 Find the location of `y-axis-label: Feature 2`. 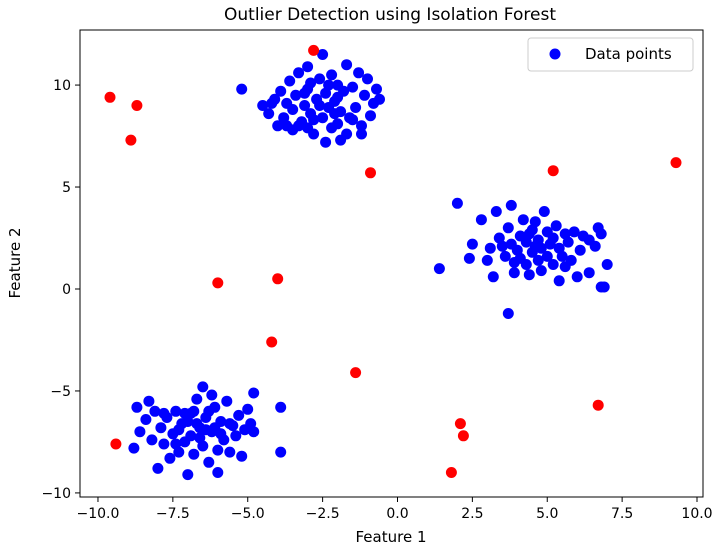

y-axis-label: Feature 2 is located at coordinates (15, 263).